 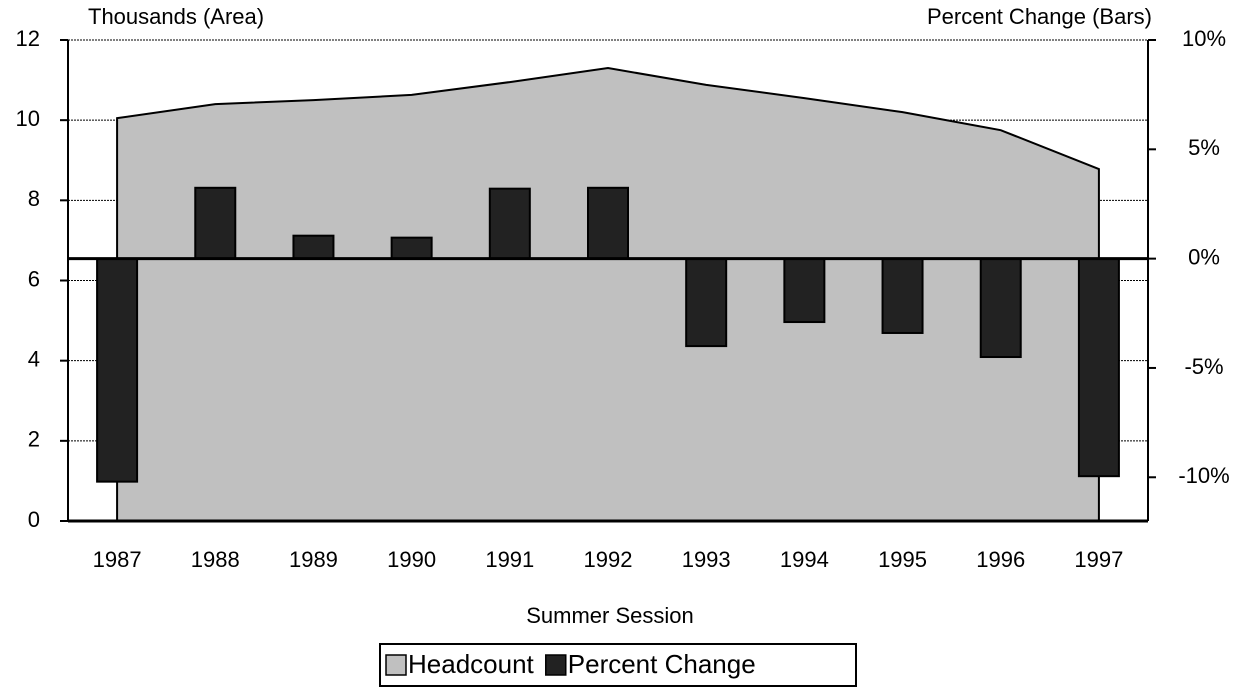 What do you see at coordinates (34, 358) in the screenshot?
I see `y-tick-label: 4` at bounding box center [34, 358].